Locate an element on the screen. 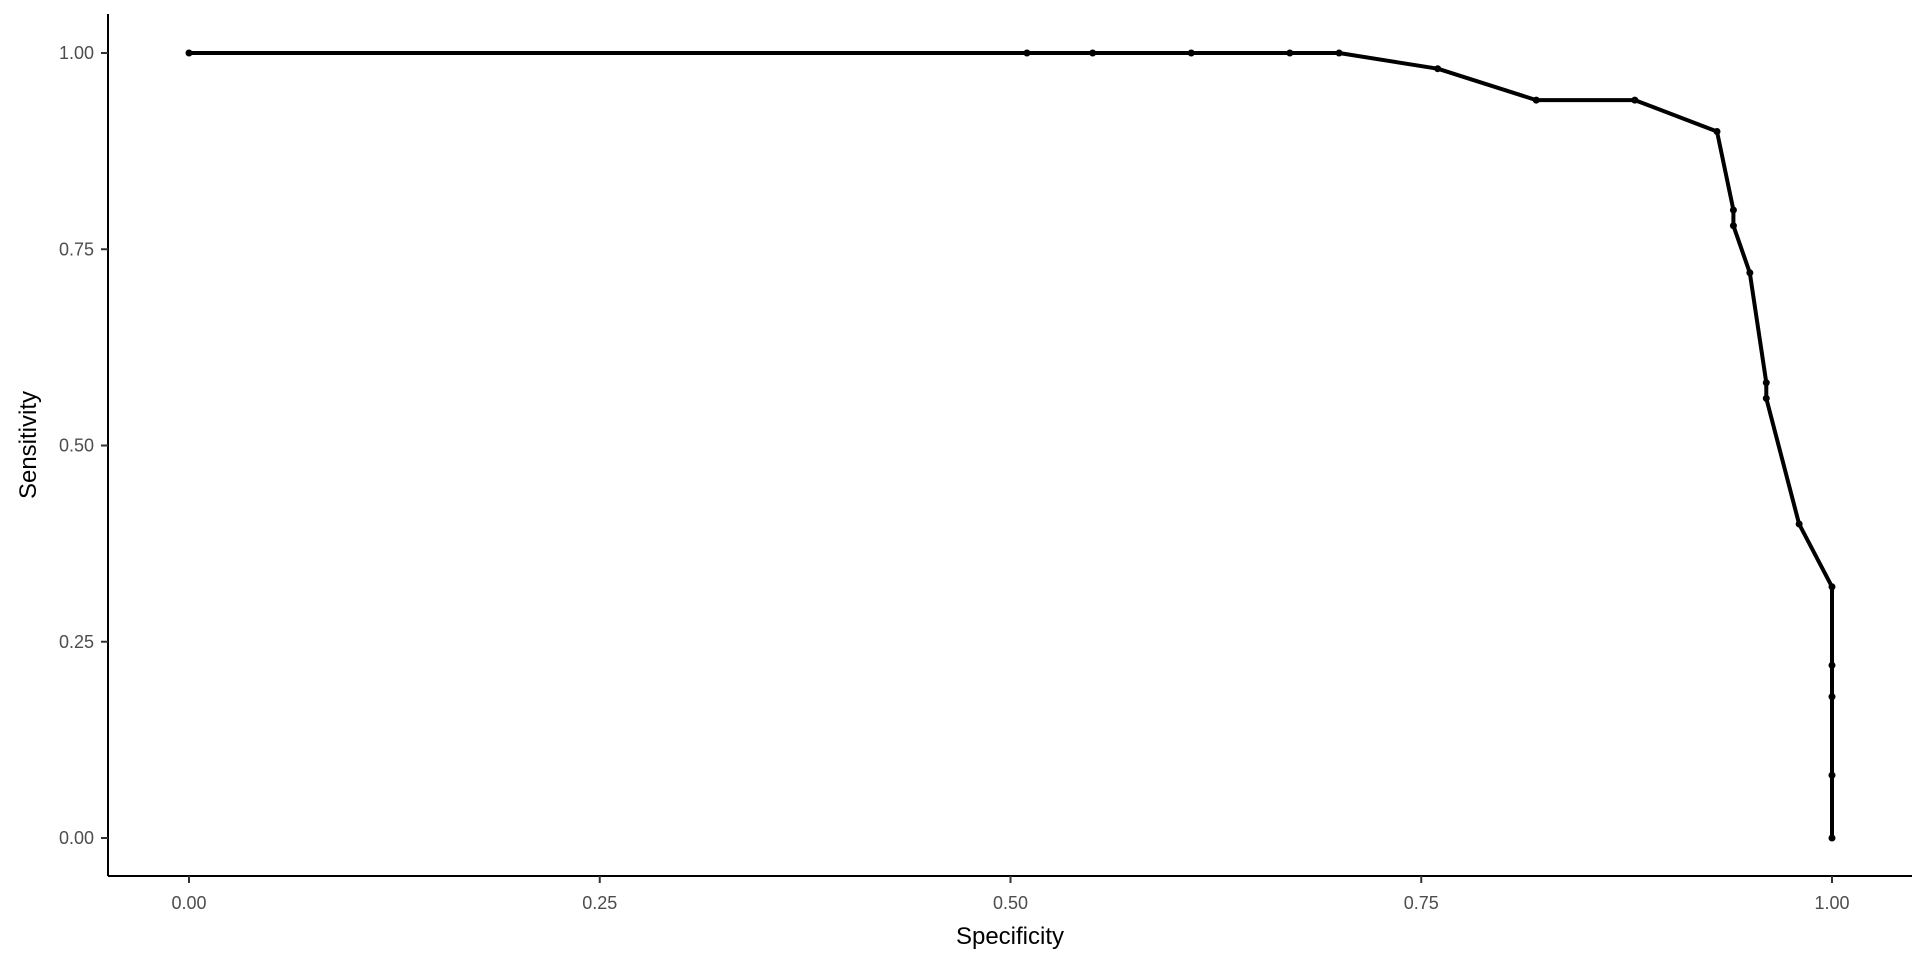 Image resolution: width=1920 pixels, height=960 pixels. x-tick-label: 0.00 is located at coordinates (188, 903).